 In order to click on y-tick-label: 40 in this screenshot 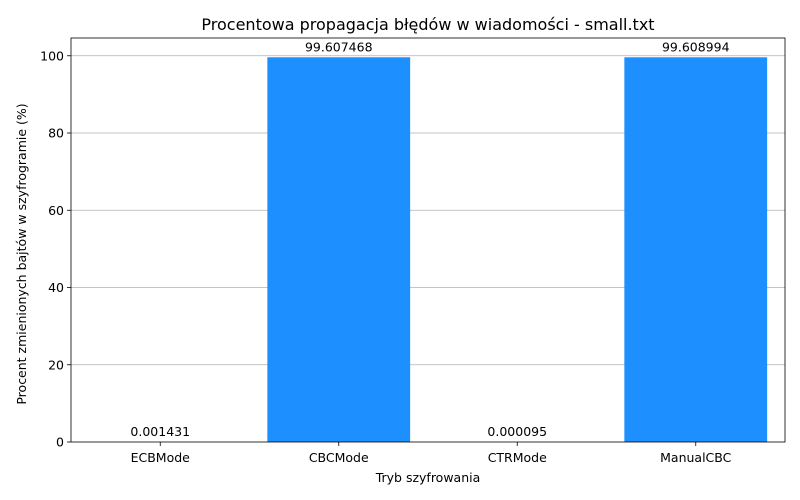, I will do `click(56, 287)`.